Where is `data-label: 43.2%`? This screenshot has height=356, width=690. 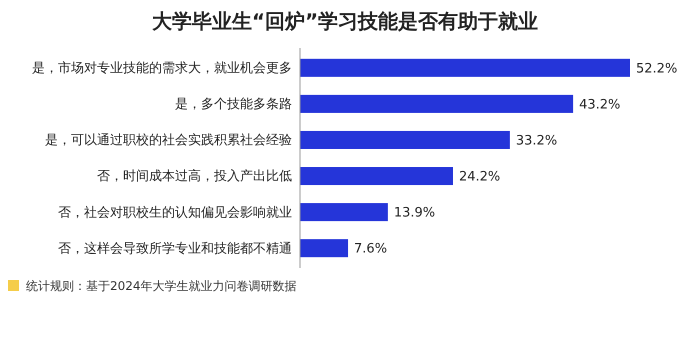 data-label: 43.2% is located at coordinates (599, 104).